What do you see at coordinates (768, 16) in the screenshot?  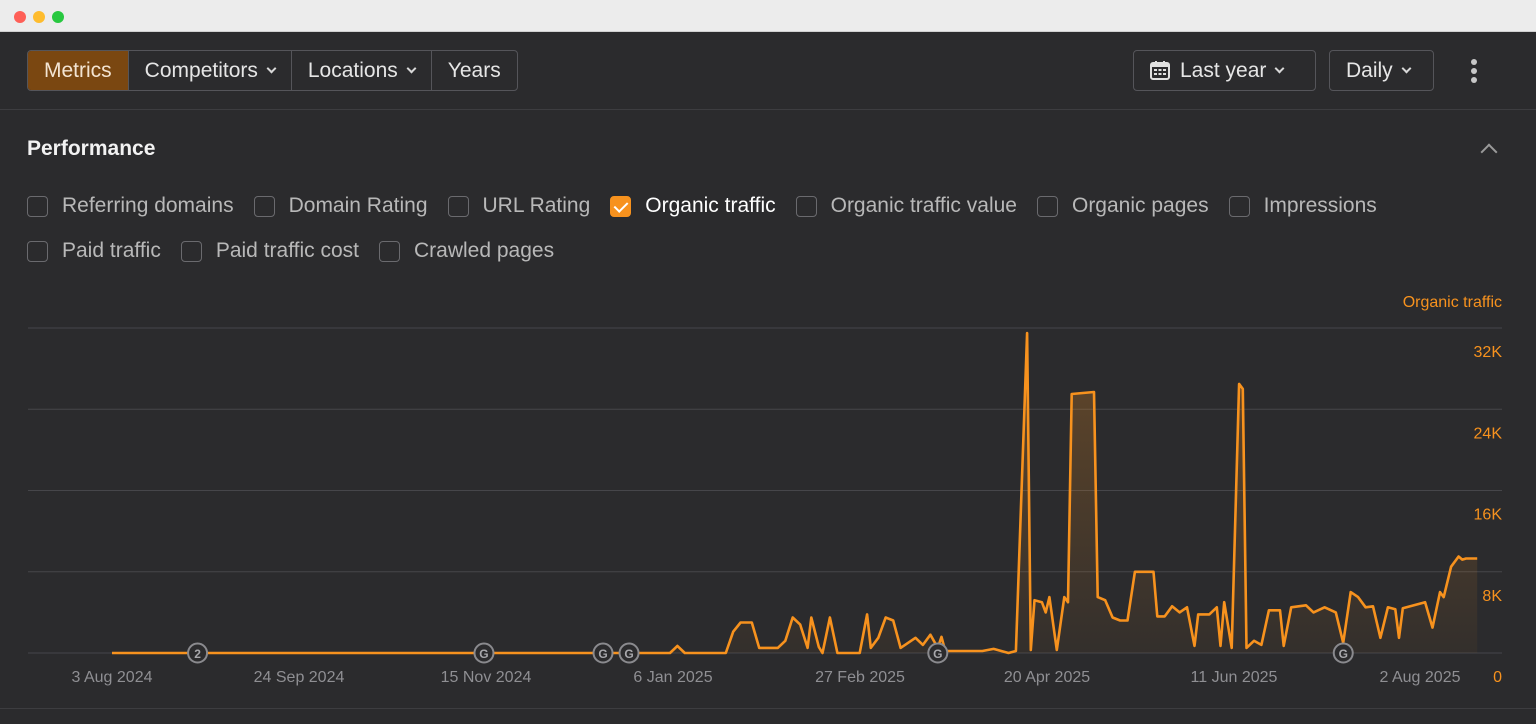 I see `window-titlebar` at bounding box center [768, 16].